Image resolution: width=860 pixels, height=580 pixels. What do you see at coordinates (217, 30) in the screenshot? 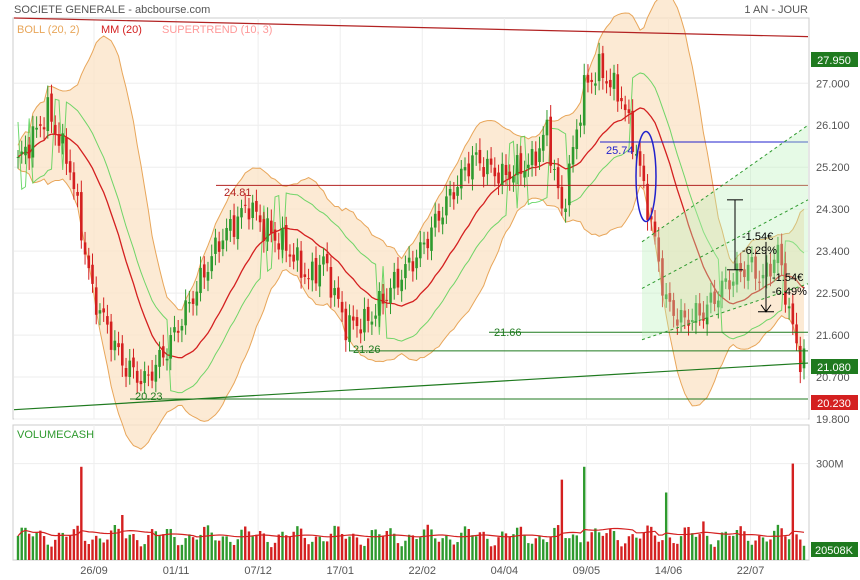
I see `legend-supertrend: SUPERTREND (10, 3)` at bounding box center [217, 30].